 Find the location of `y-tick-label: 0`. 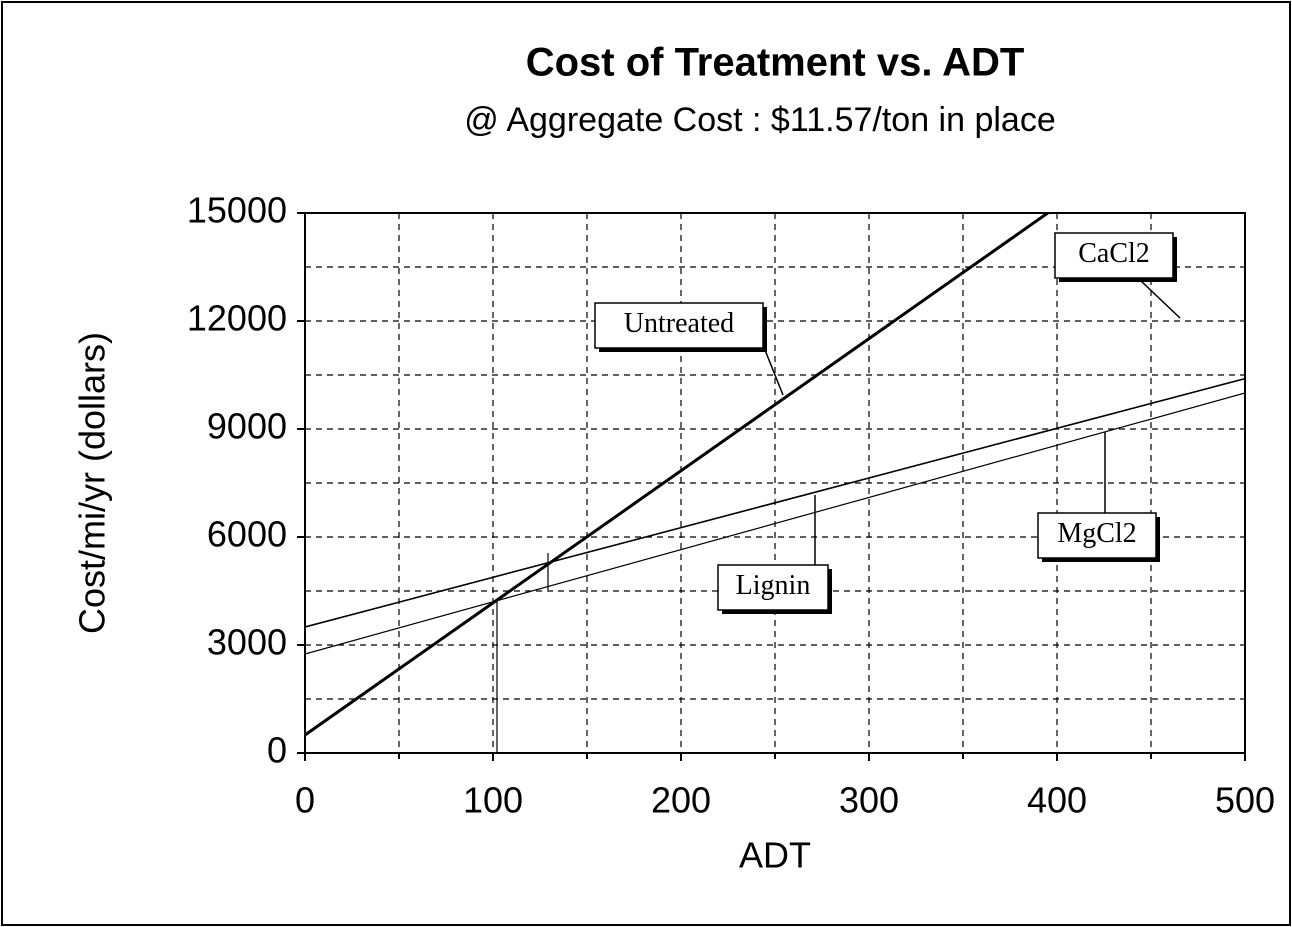

y-tick-label: 0 is located at coordinates (277, 750).